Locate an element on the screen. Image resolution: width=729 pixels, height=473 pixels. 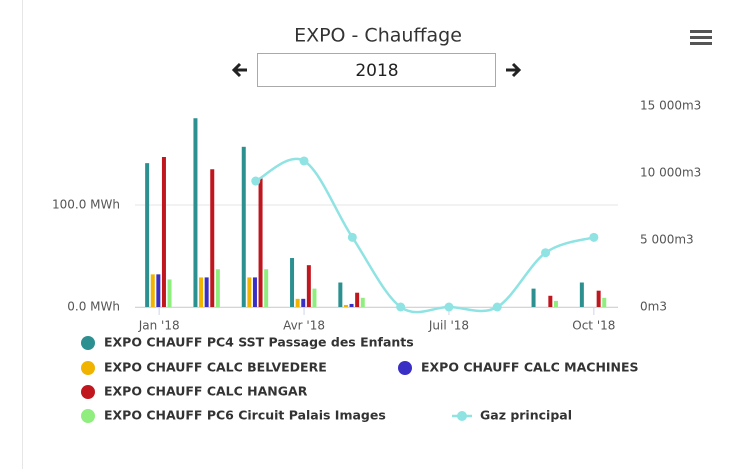
prev-arrow is located at coordinates (239, 70).